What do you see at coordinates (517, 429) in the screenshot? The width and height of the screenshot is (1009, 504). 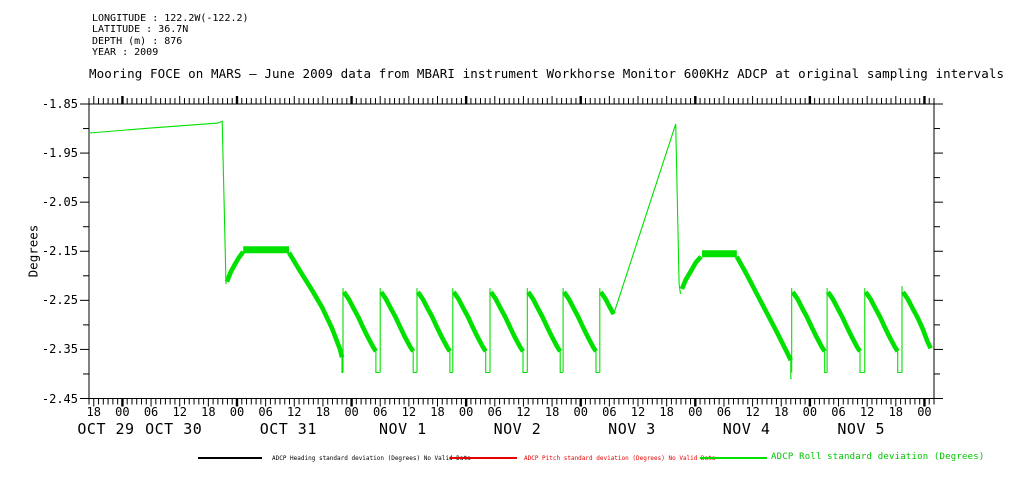 I see `date-label: NOV 2` at bounding box center [517, 429].